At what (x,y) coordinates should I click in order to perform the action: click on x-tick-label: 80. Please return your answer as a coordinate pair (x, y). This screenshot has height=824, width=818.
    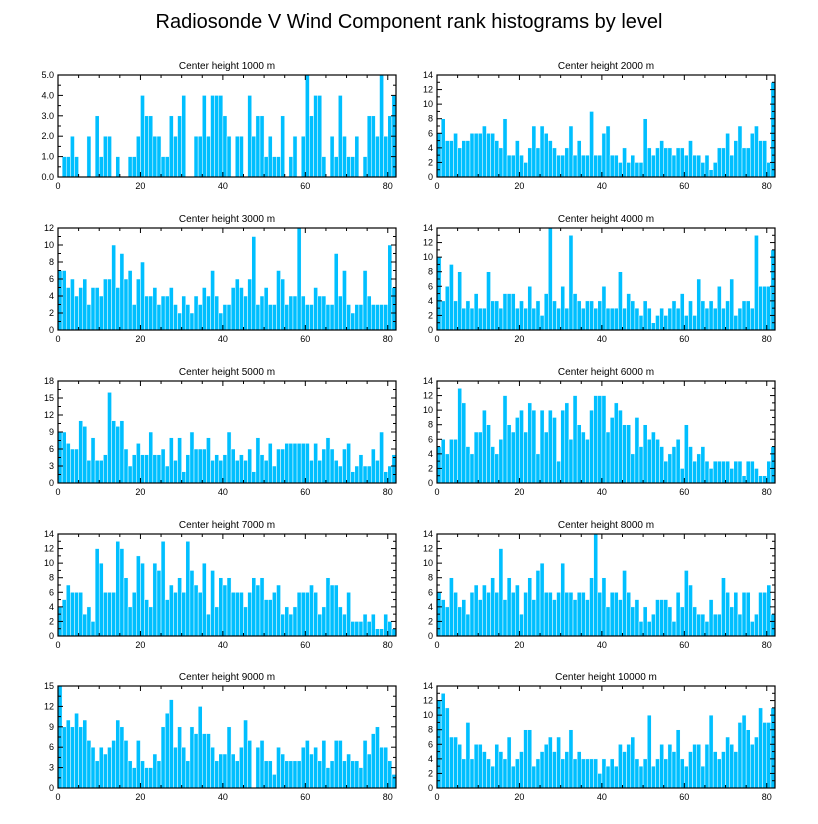
    Looking at the image, I should click on (767, 492).